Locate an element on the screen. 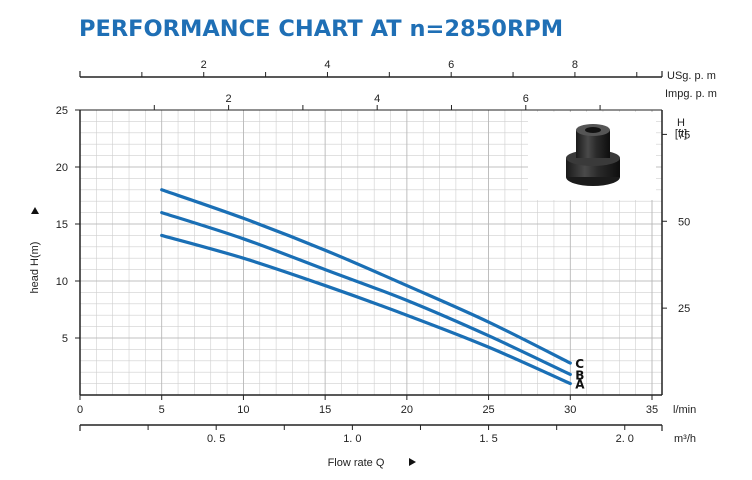 The height and width of the screenshot is (480, 752). chart-title: PERFORMANCE CHART AT n=2850RPM is located at coordinates (321, 29).